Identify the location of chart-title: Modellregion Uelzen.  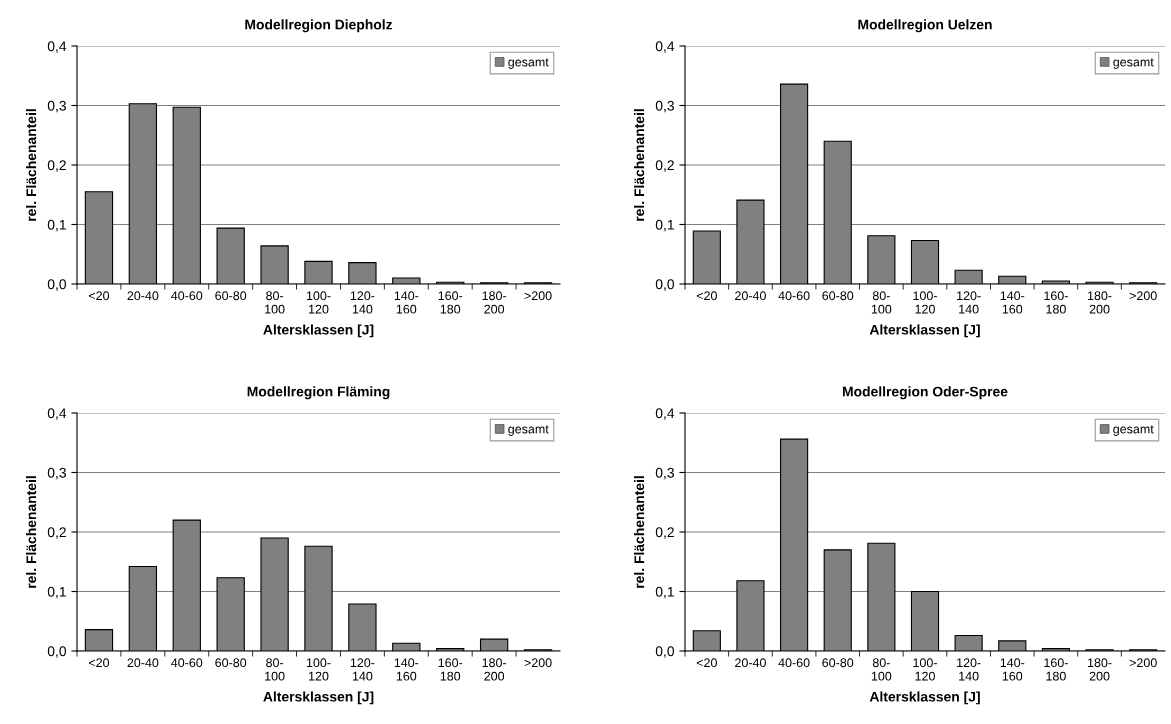
(925, 26).